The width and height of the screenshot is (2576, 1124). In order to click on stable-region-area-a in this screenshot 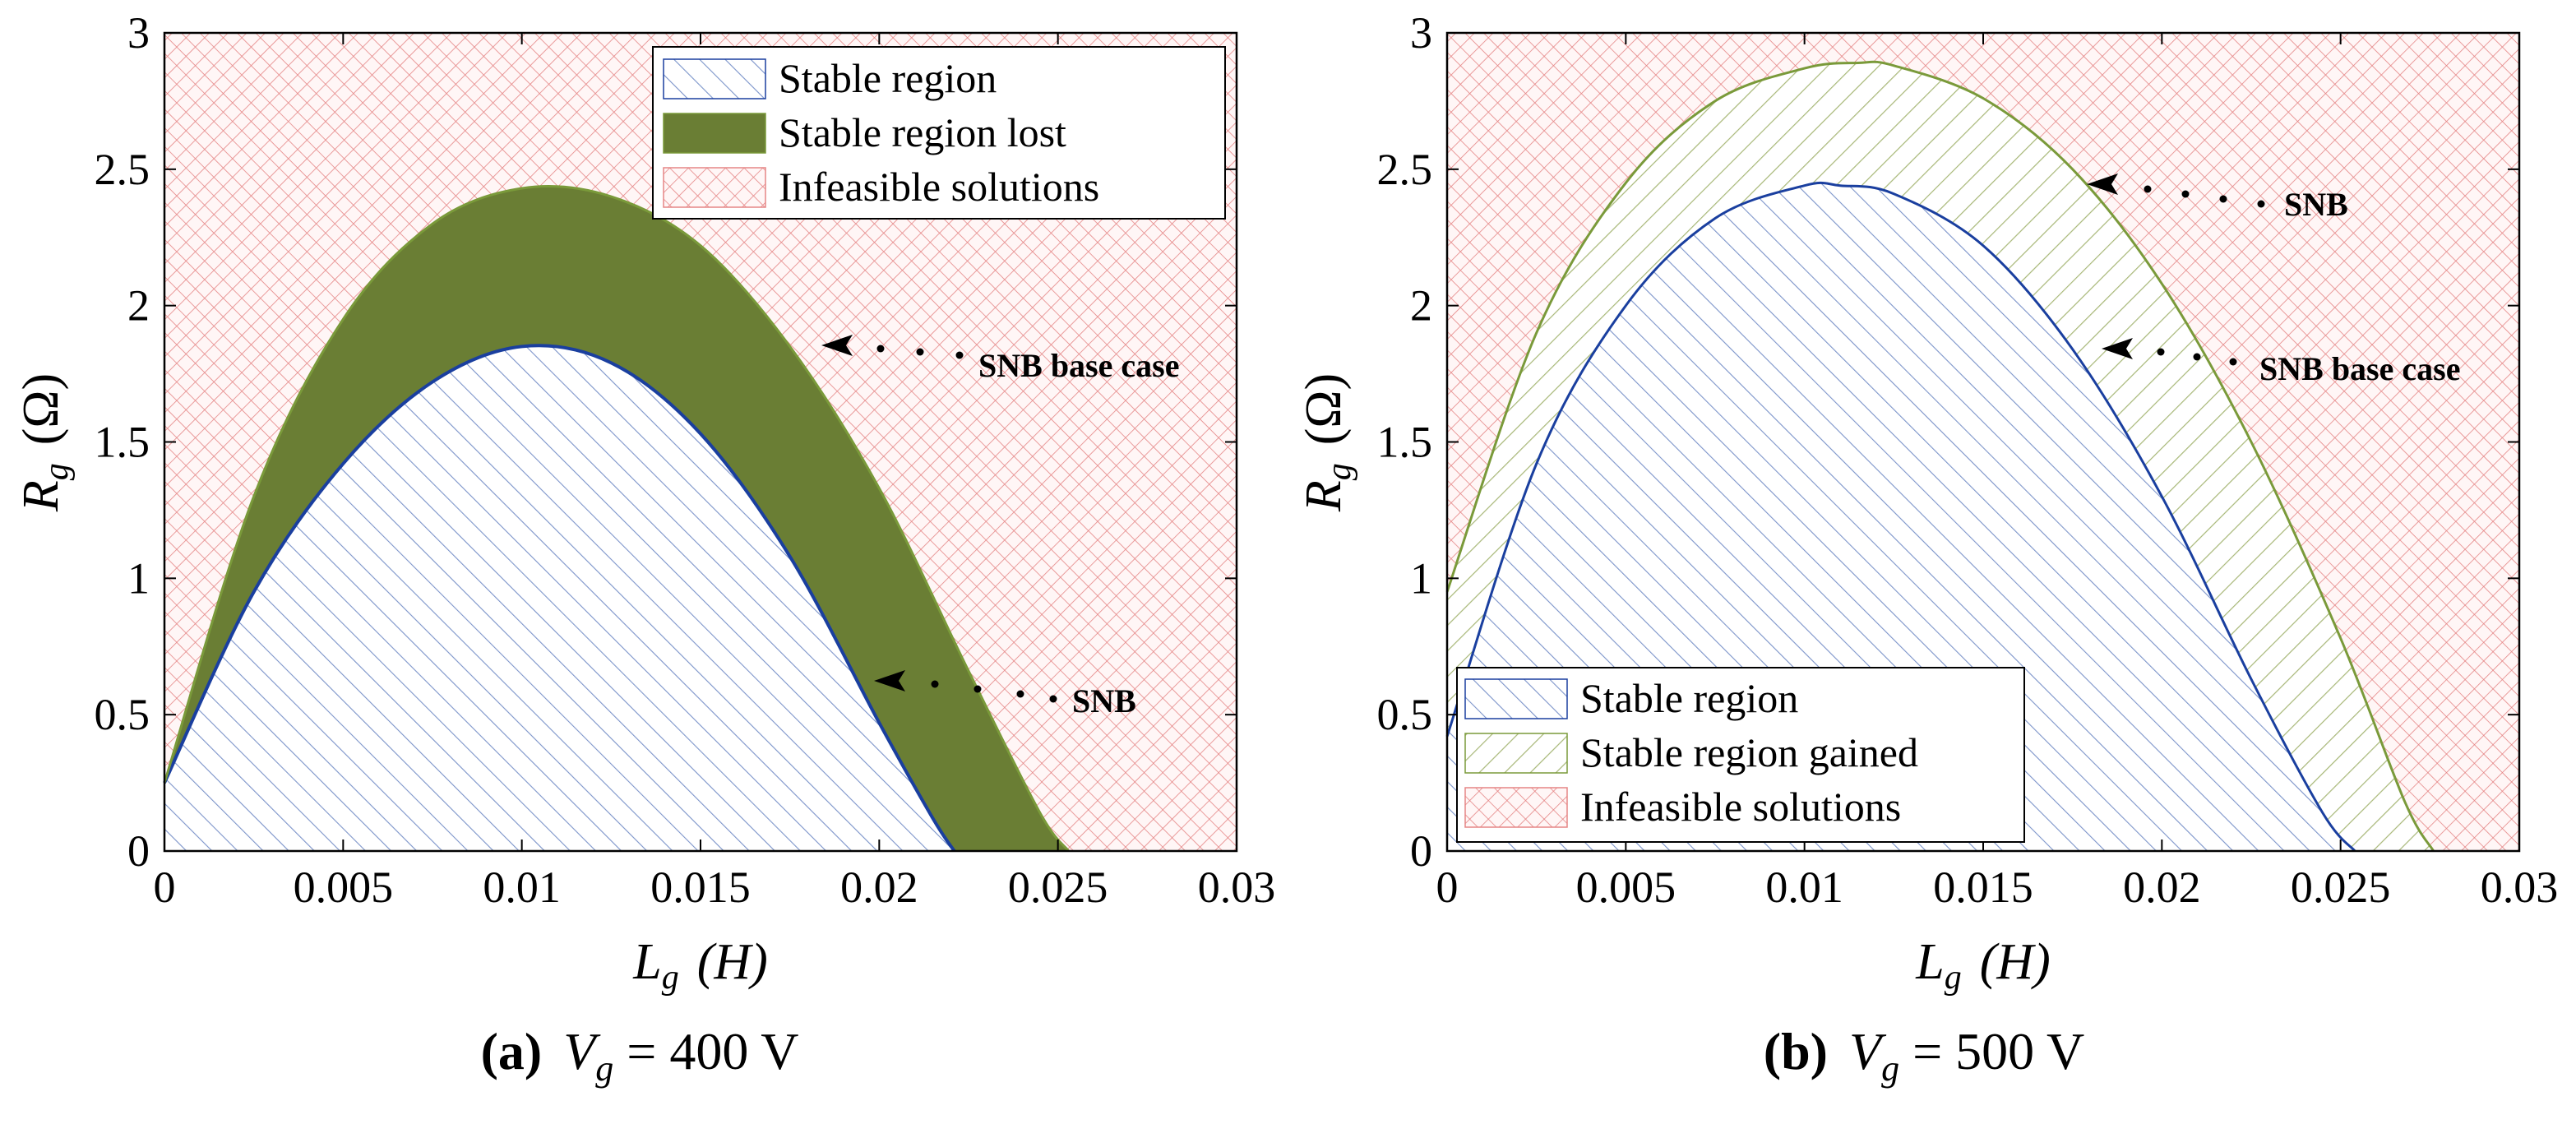, I will do `click(559, 598)`.